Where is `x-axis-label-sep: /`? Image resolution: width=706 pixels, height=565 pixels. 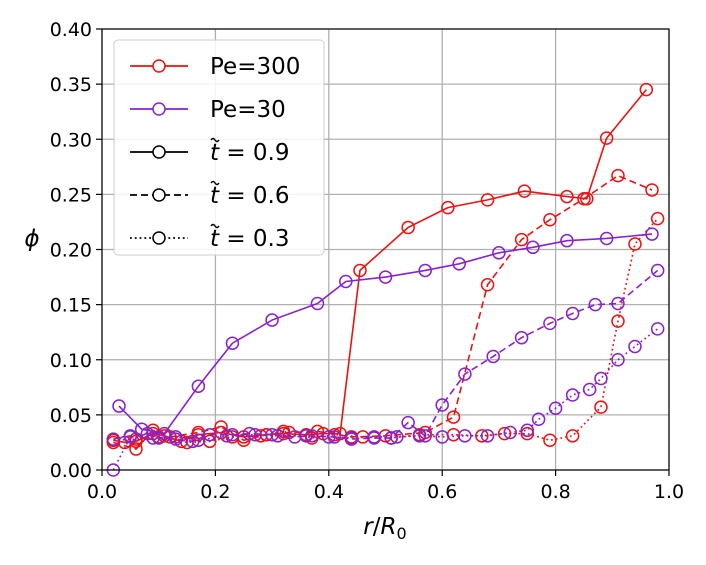 x-axis-label-sep: / is located at coordinates (377, 527).